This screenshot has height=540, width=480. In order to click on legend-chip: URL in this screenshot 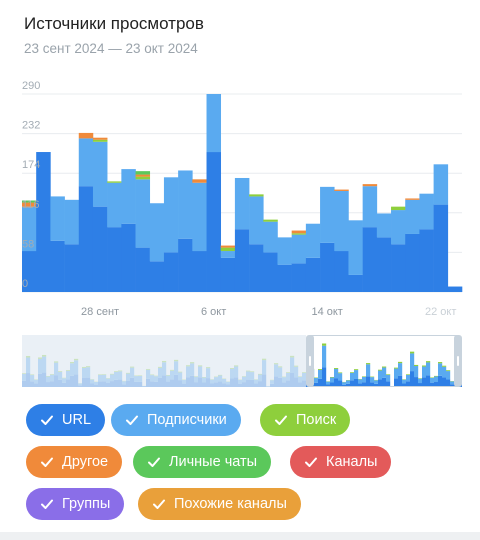, I will do `click(66, 420)`.